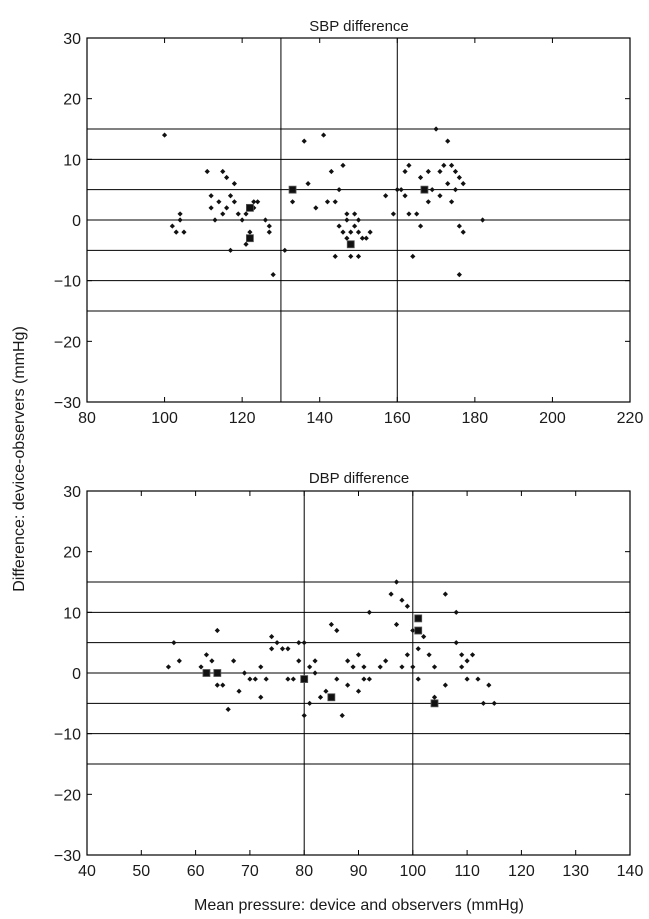  I want to click on sbp-x-tick-label: 120, so click(242, 418).